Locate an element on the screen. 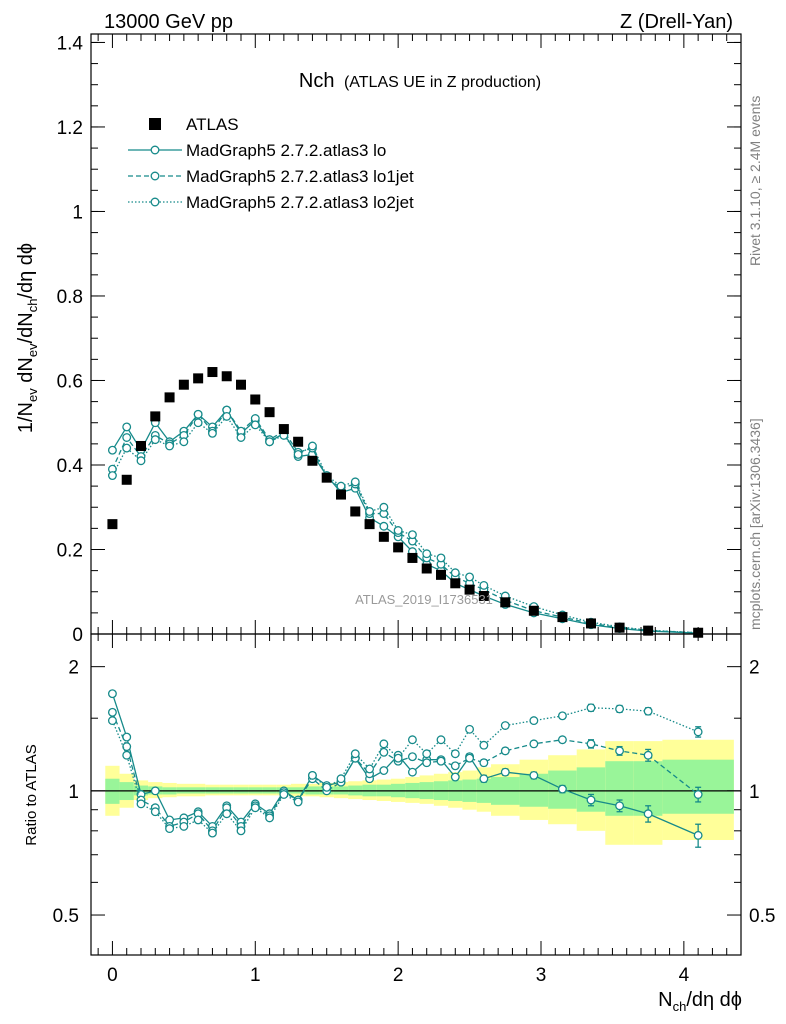  ratio-y-tick-label-right: 2 is located at coordinates (754, 668).